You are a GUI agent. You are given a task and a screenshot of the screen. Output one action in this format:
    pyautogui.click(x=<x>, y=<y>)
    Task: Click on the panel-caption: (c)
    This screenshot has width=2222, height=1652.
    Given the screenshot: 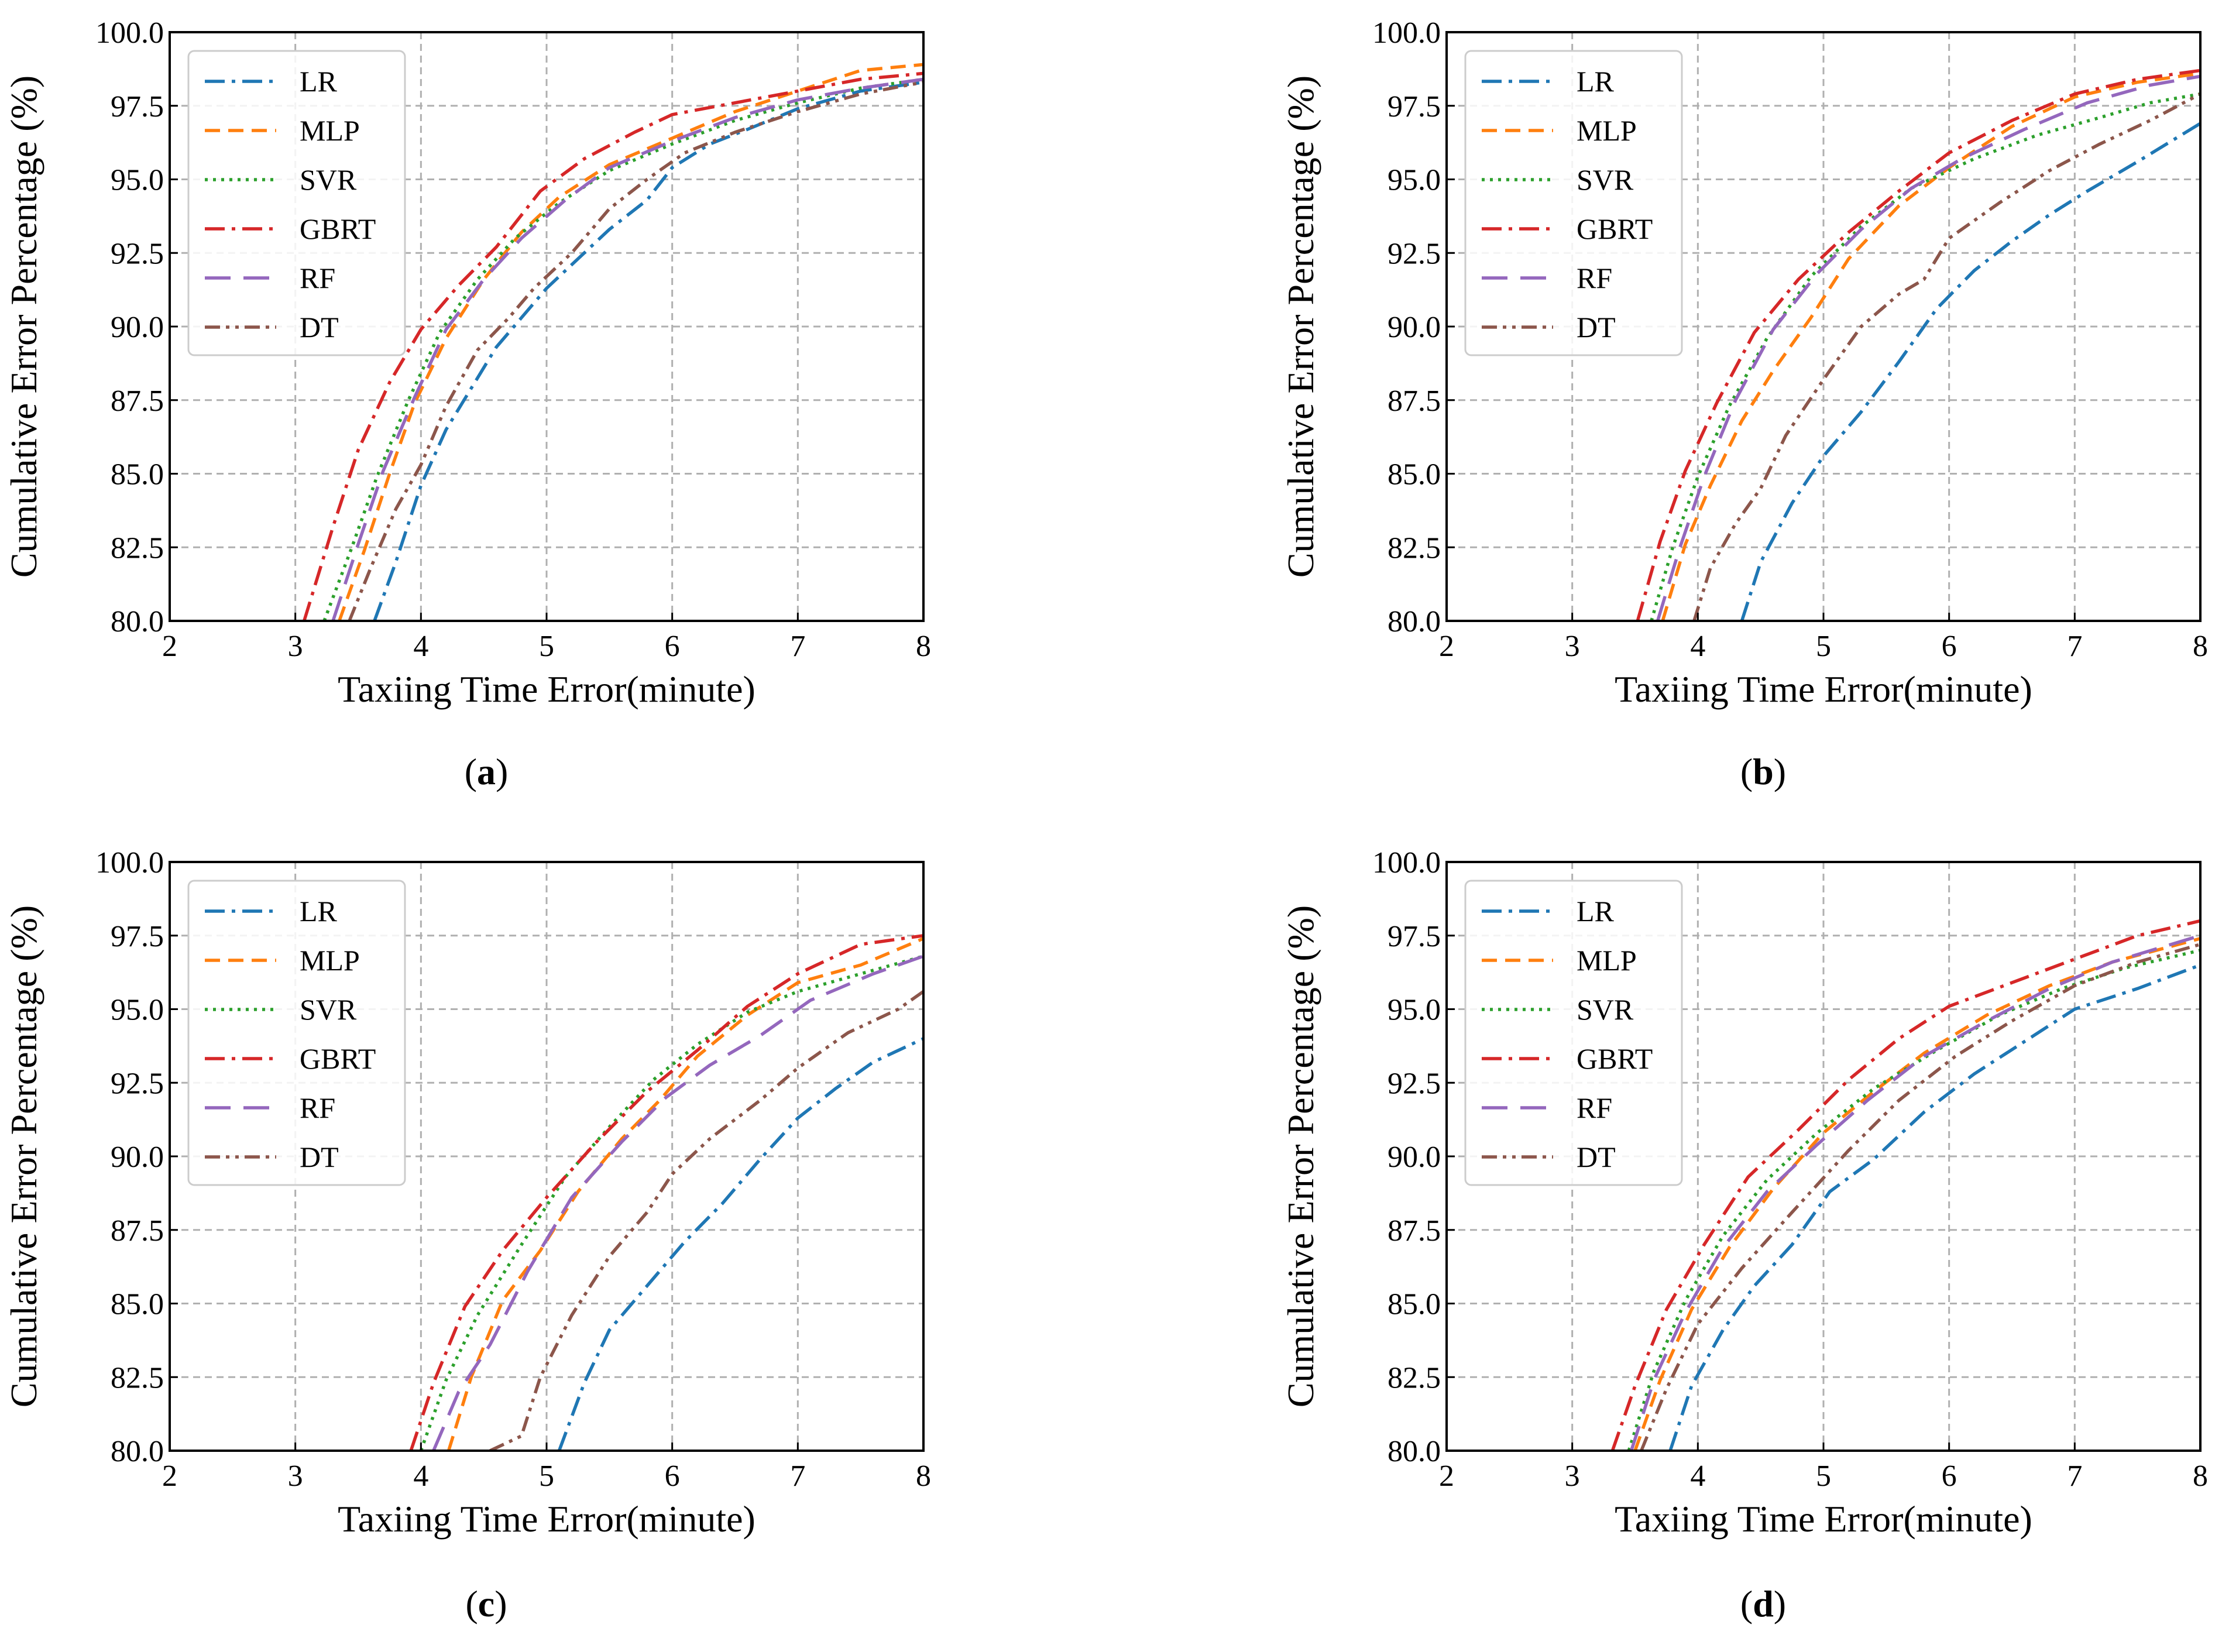 What is the action you would take?
    pyautogui.click(x=486, y=1604)
    